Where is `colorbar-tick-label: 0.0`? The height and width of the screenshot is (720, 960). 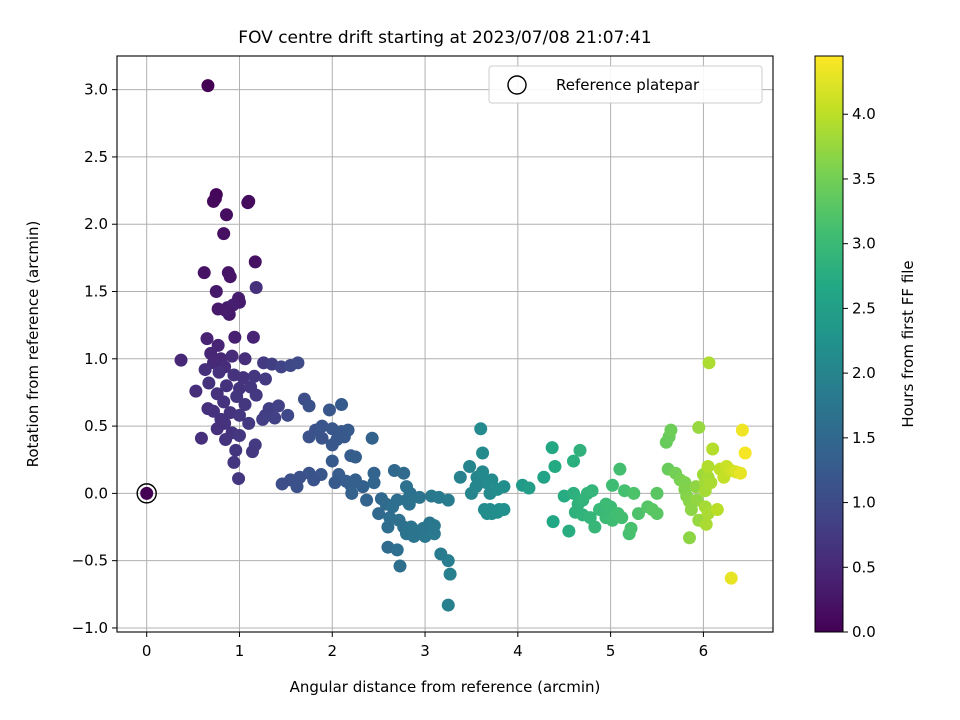 colorbar-tick-label: 0.0 is located at coordinates (864, 632).